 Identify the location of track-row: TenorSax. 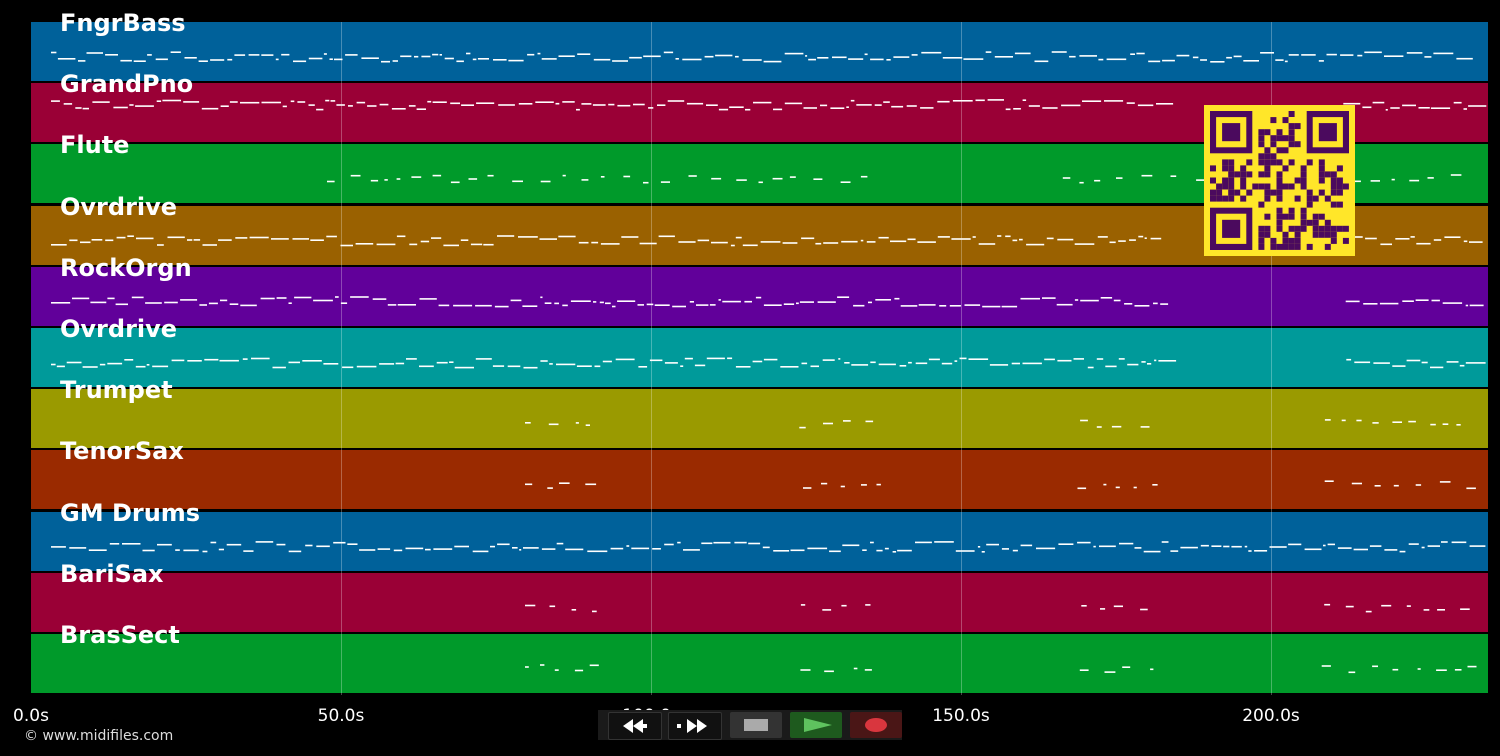
(759, 474).